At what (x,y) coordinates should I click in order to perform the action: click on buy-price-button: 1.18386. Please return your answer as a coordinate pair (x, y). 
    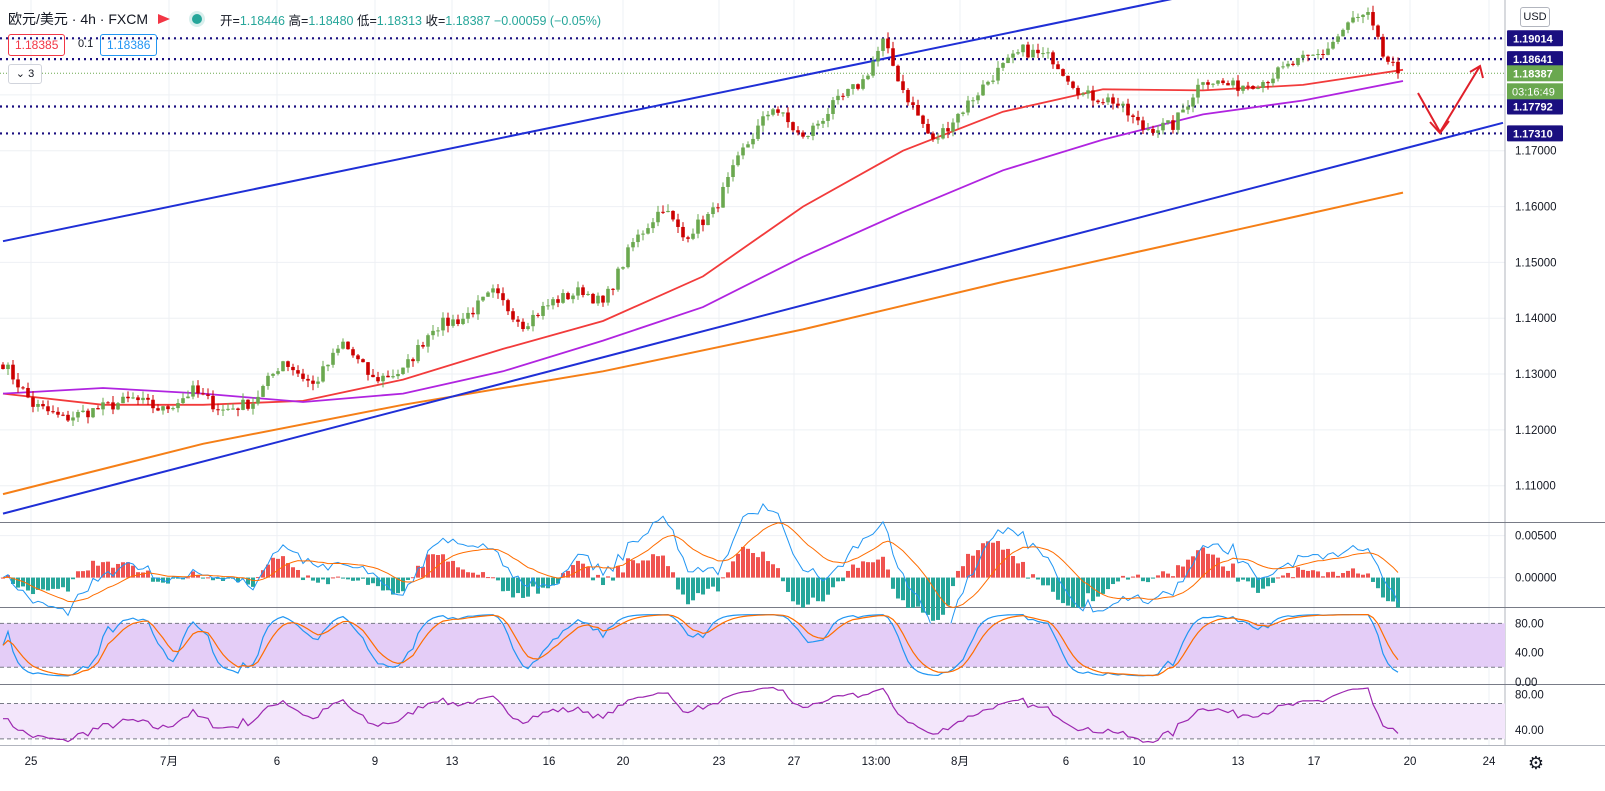
    Looking at the image, I should click on (129, 45).